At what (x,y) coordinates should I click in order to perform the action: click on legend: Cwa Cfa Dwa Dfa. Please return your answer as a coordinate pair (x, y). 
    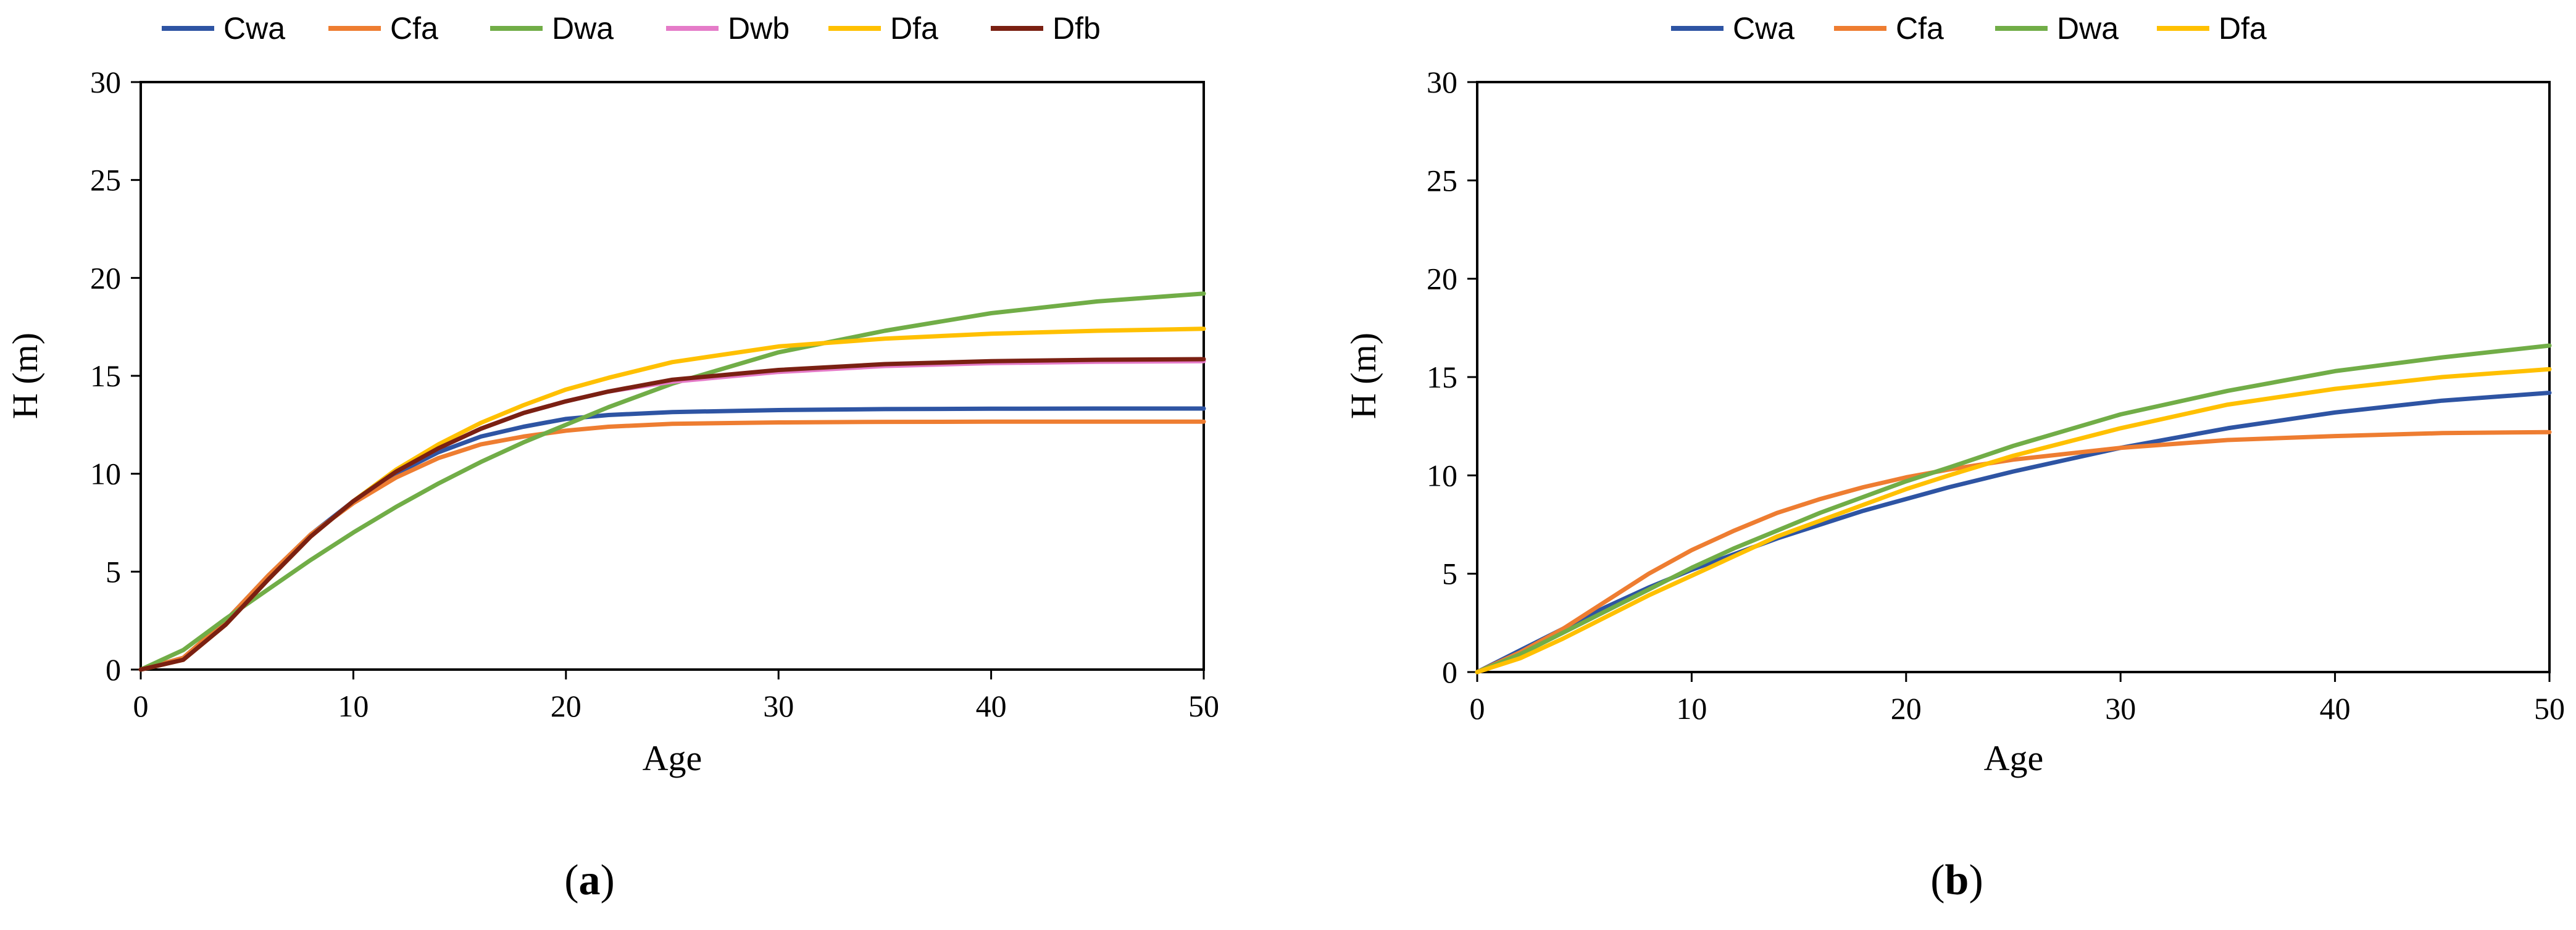
    Looking at the image, I should click on (1969, 28).